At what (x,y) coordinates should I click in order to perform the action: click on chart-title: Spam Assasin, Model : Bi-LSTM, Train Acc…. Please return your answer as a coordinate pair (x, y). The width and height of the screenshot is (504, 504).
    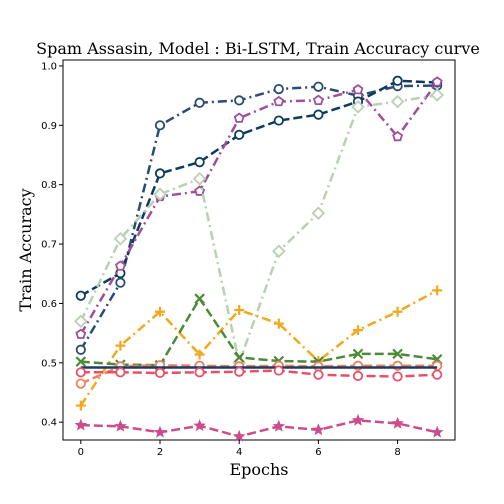
    Looking at the image, I should click on (258, 48).